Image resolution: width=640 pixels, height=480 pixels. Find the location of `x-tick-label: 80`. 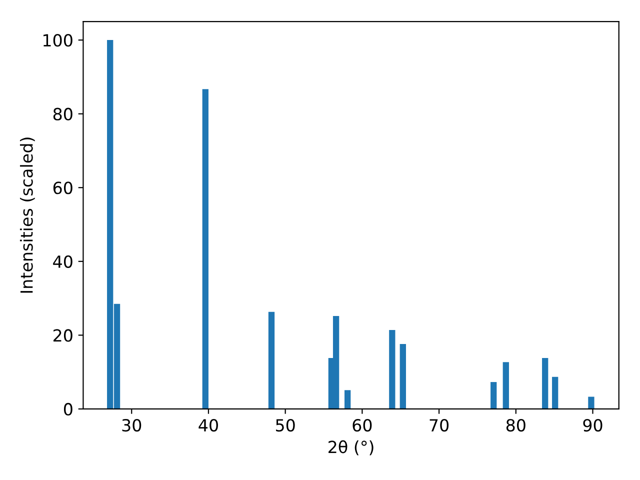

x-tick-label: 80 is located at coordinates (516, 425).